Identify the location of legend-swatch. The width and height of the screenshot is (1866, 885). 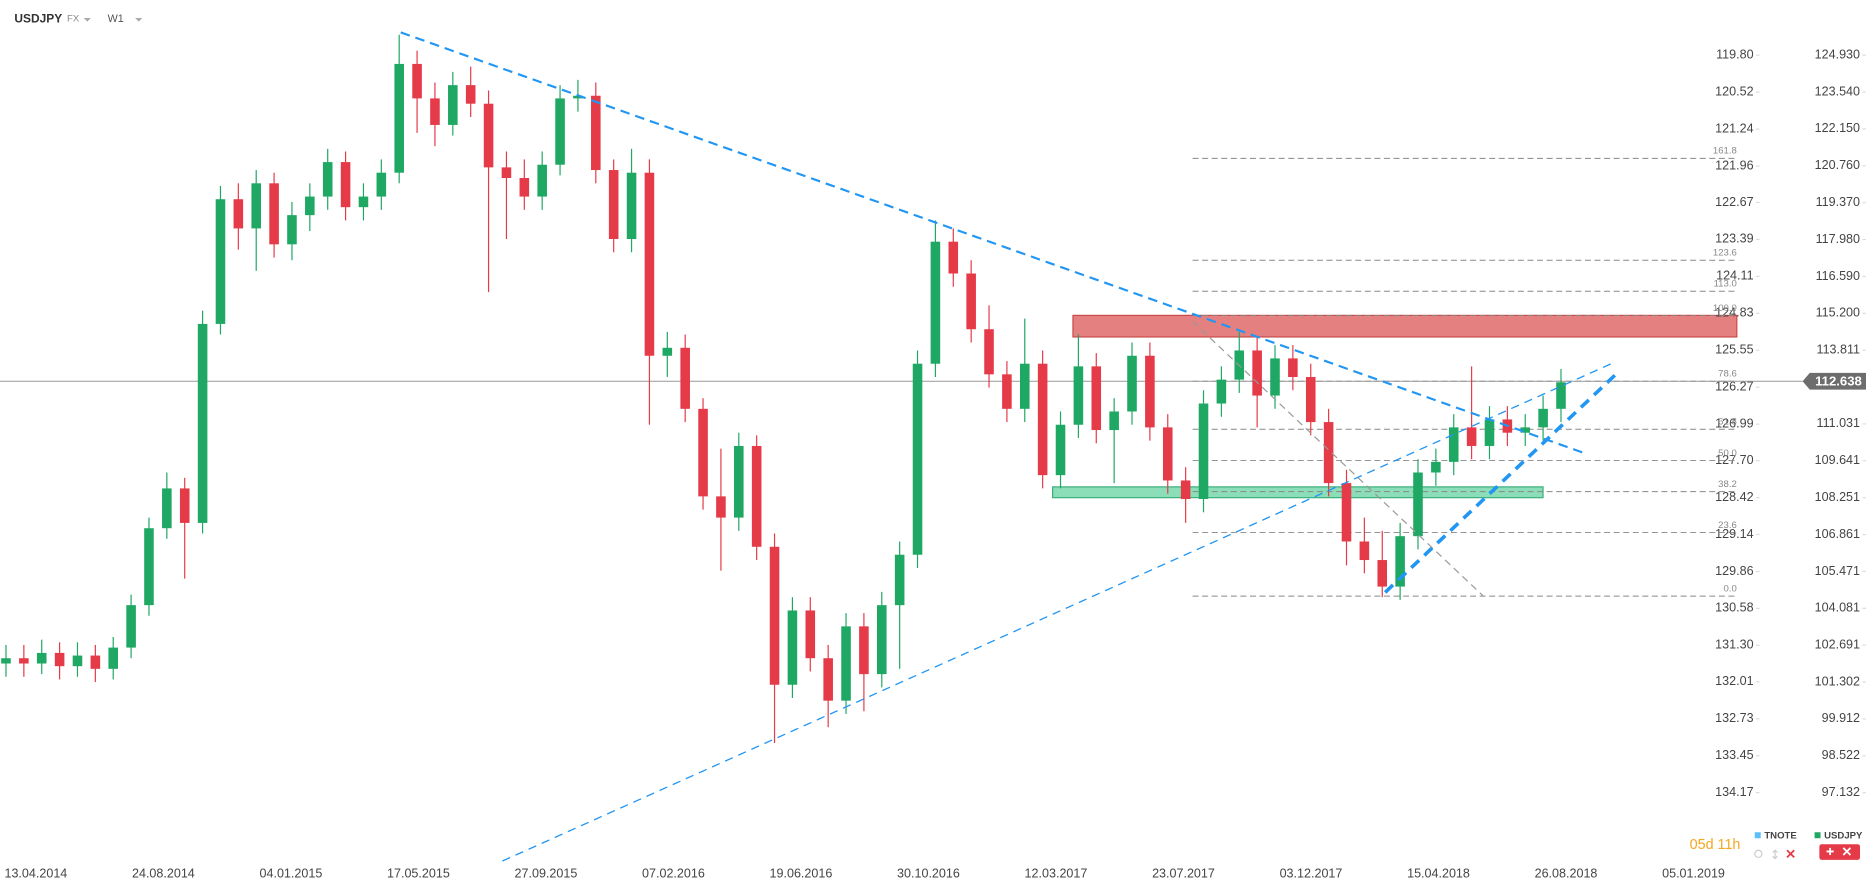
(1817, 835).